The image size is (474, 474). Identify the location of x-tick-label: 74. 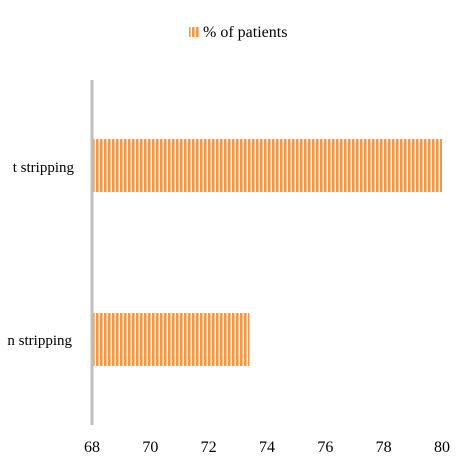
(267, 447).